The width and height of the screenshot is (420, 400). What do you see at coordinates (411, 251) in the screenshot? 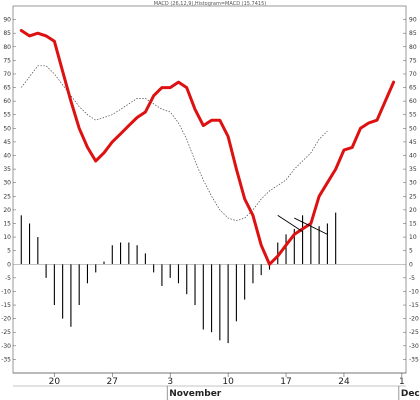
I see `y-tick-label-right: 5` at bounding box center [411, 251].